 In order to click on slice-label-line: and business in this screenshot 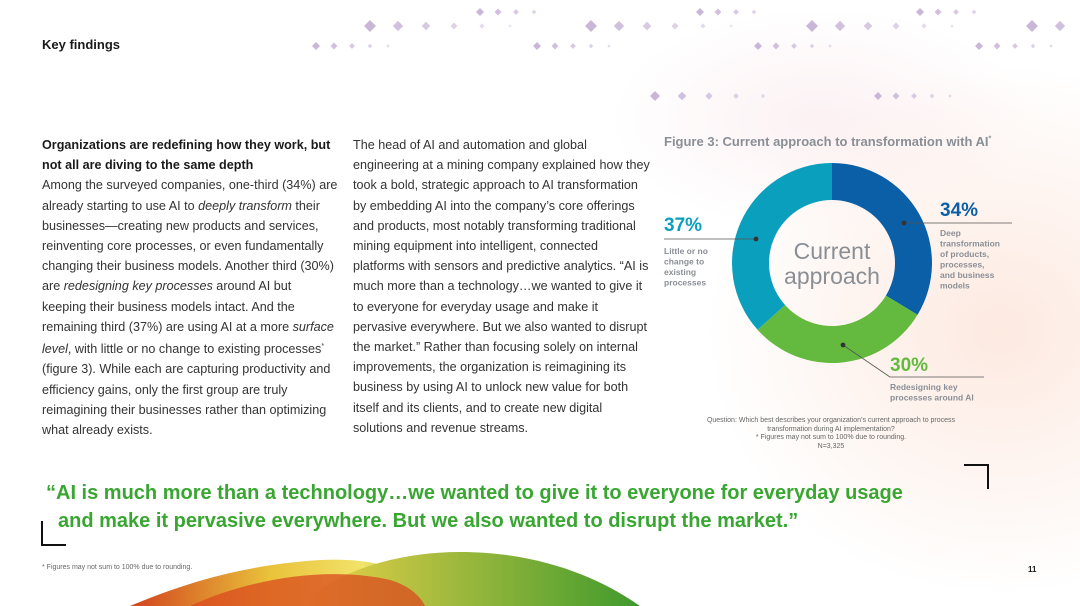, I will do `click(967, 275)`.